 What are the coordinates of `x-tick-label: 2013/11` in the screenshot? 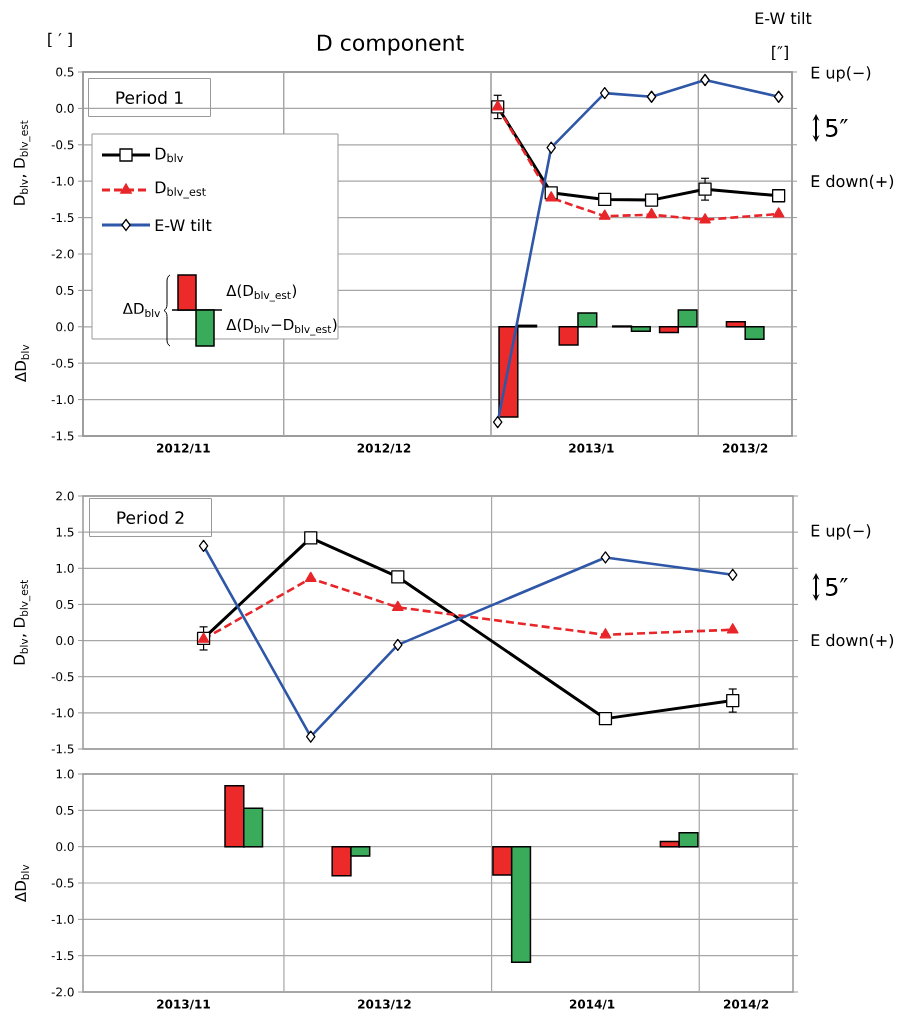 It's located at (183, 1004).